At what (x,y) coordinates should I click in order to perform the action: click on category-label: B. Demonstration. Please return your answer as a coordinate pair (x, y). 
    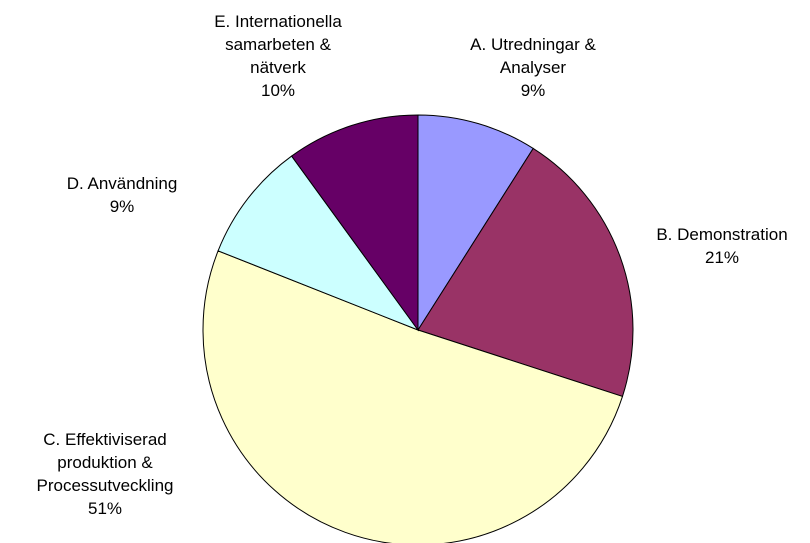
    Looking at the image, I should click on (722, 234).